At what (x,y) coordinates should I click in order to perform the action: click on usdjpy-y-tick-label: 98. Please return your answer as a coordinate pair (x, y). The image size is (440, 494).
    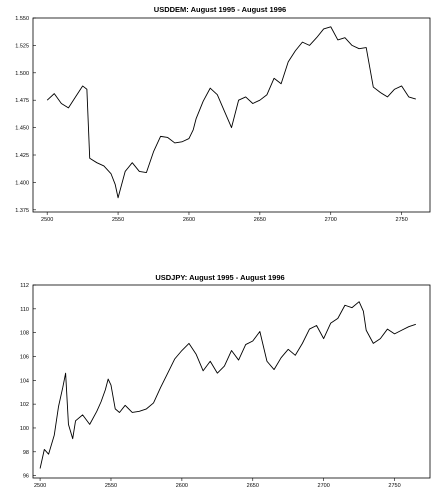
    Looking at the image, I should click on (26, 453).